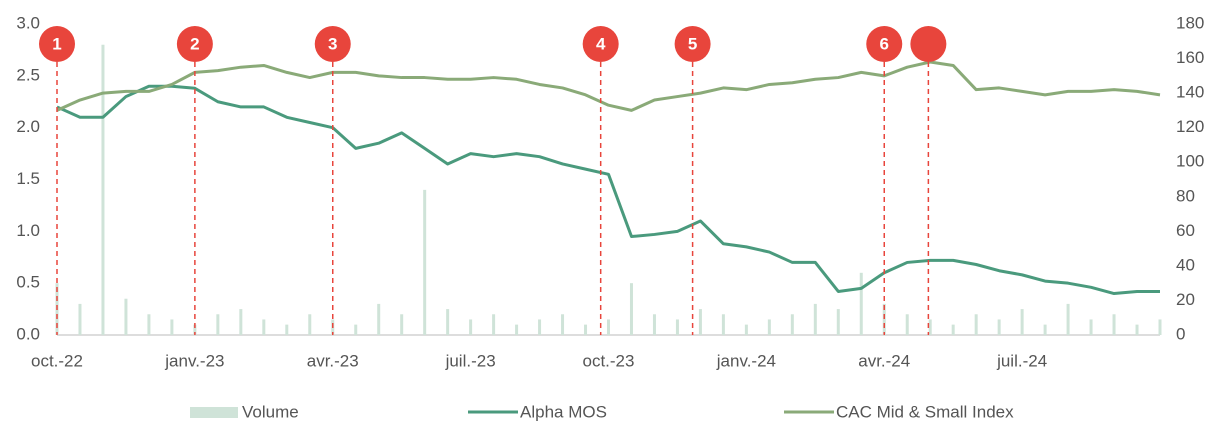 The image size is (1215, 426). I want to click on y-tick-label: 2.5, so click(28, 74).